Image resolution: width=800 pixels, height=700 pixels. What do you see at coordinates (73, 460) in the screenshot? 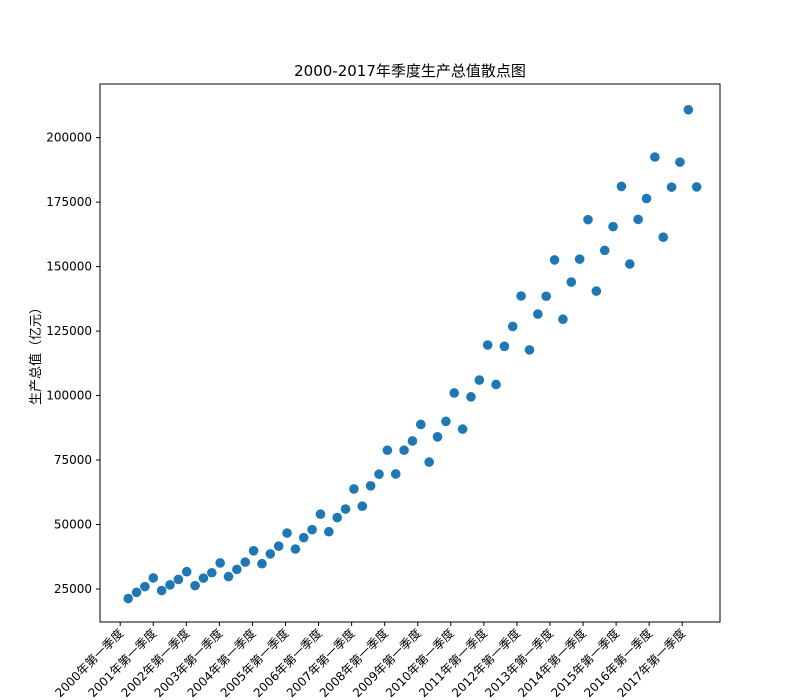
I see `y-tick-label: 75000` at bounding box center [73, 460].